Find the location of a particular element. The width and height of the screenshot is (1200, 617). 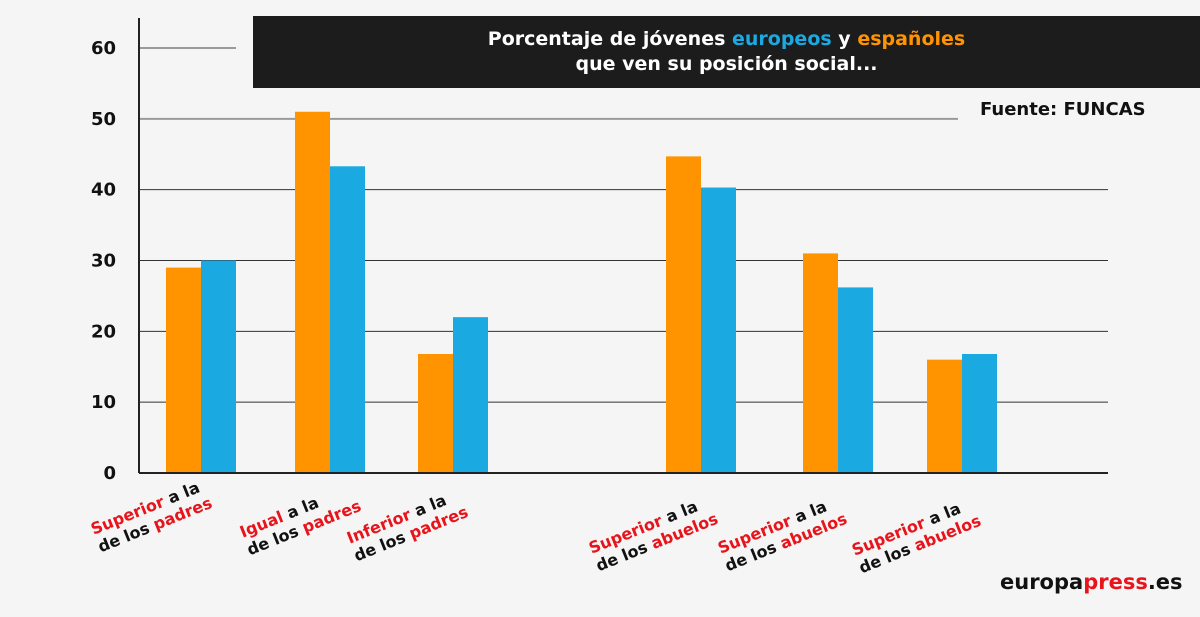

y-tick-label: 40 is located at coordinates (103, 190).